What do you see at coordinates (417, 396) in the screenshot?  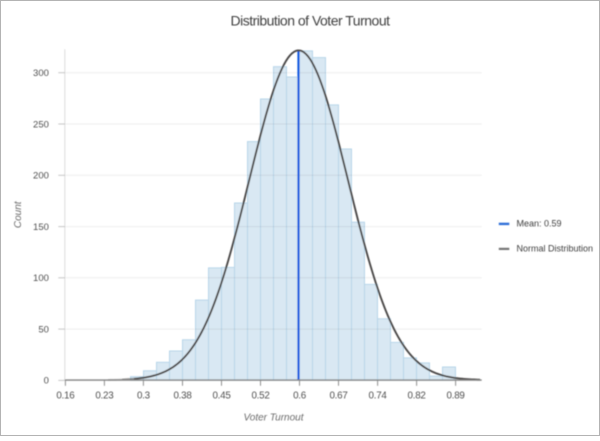 I see `svg-text: 0.82` at bounding box center [417, 396].